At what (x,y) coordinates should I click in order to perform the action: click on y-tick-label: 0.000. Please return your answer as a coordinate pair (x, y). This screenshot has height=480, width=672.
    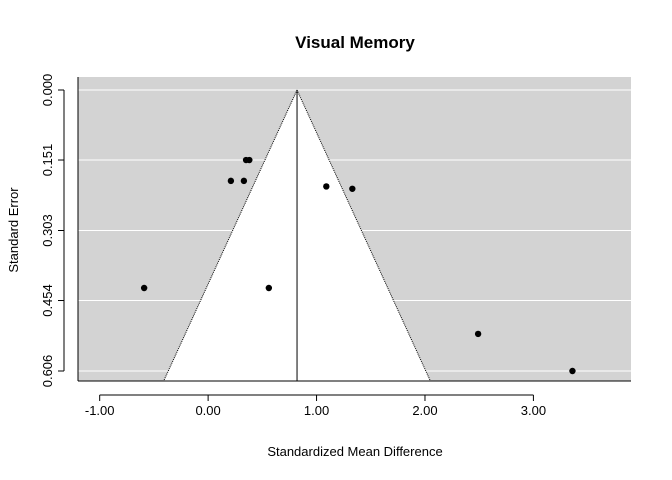
    Looking at the image, I should click on (47, 90).